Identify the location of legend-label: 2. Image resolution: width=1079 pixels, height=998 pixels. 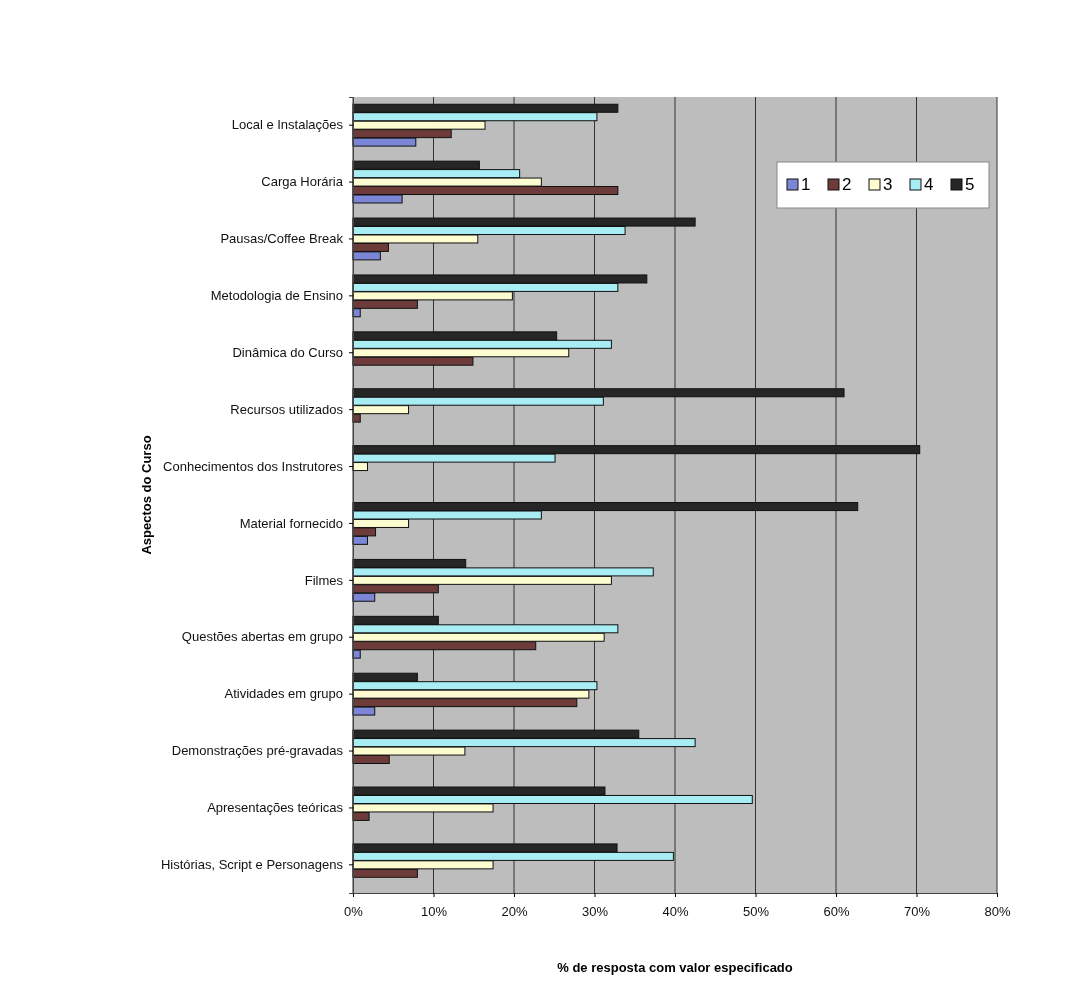
(847, 184).